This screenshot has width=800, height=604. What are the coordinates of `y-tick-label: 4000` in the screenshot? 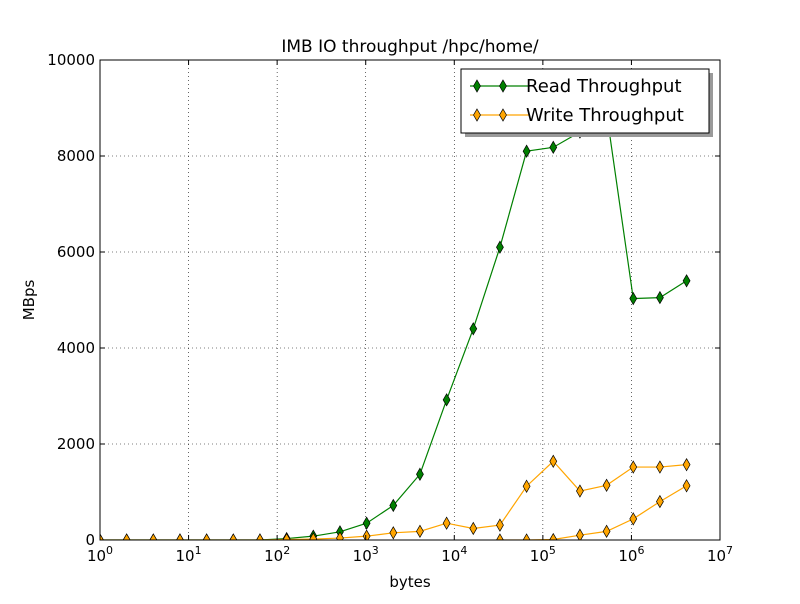 It's located at (76, 348).